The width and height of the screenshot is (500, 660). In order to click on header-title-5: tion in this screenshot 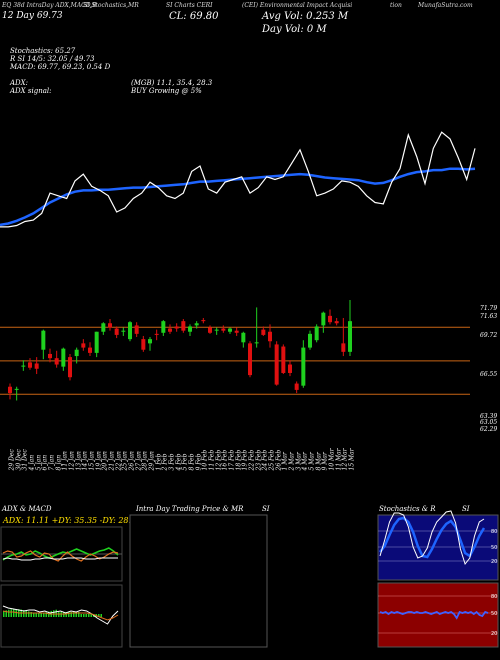, I will do `click(396, 5)`.